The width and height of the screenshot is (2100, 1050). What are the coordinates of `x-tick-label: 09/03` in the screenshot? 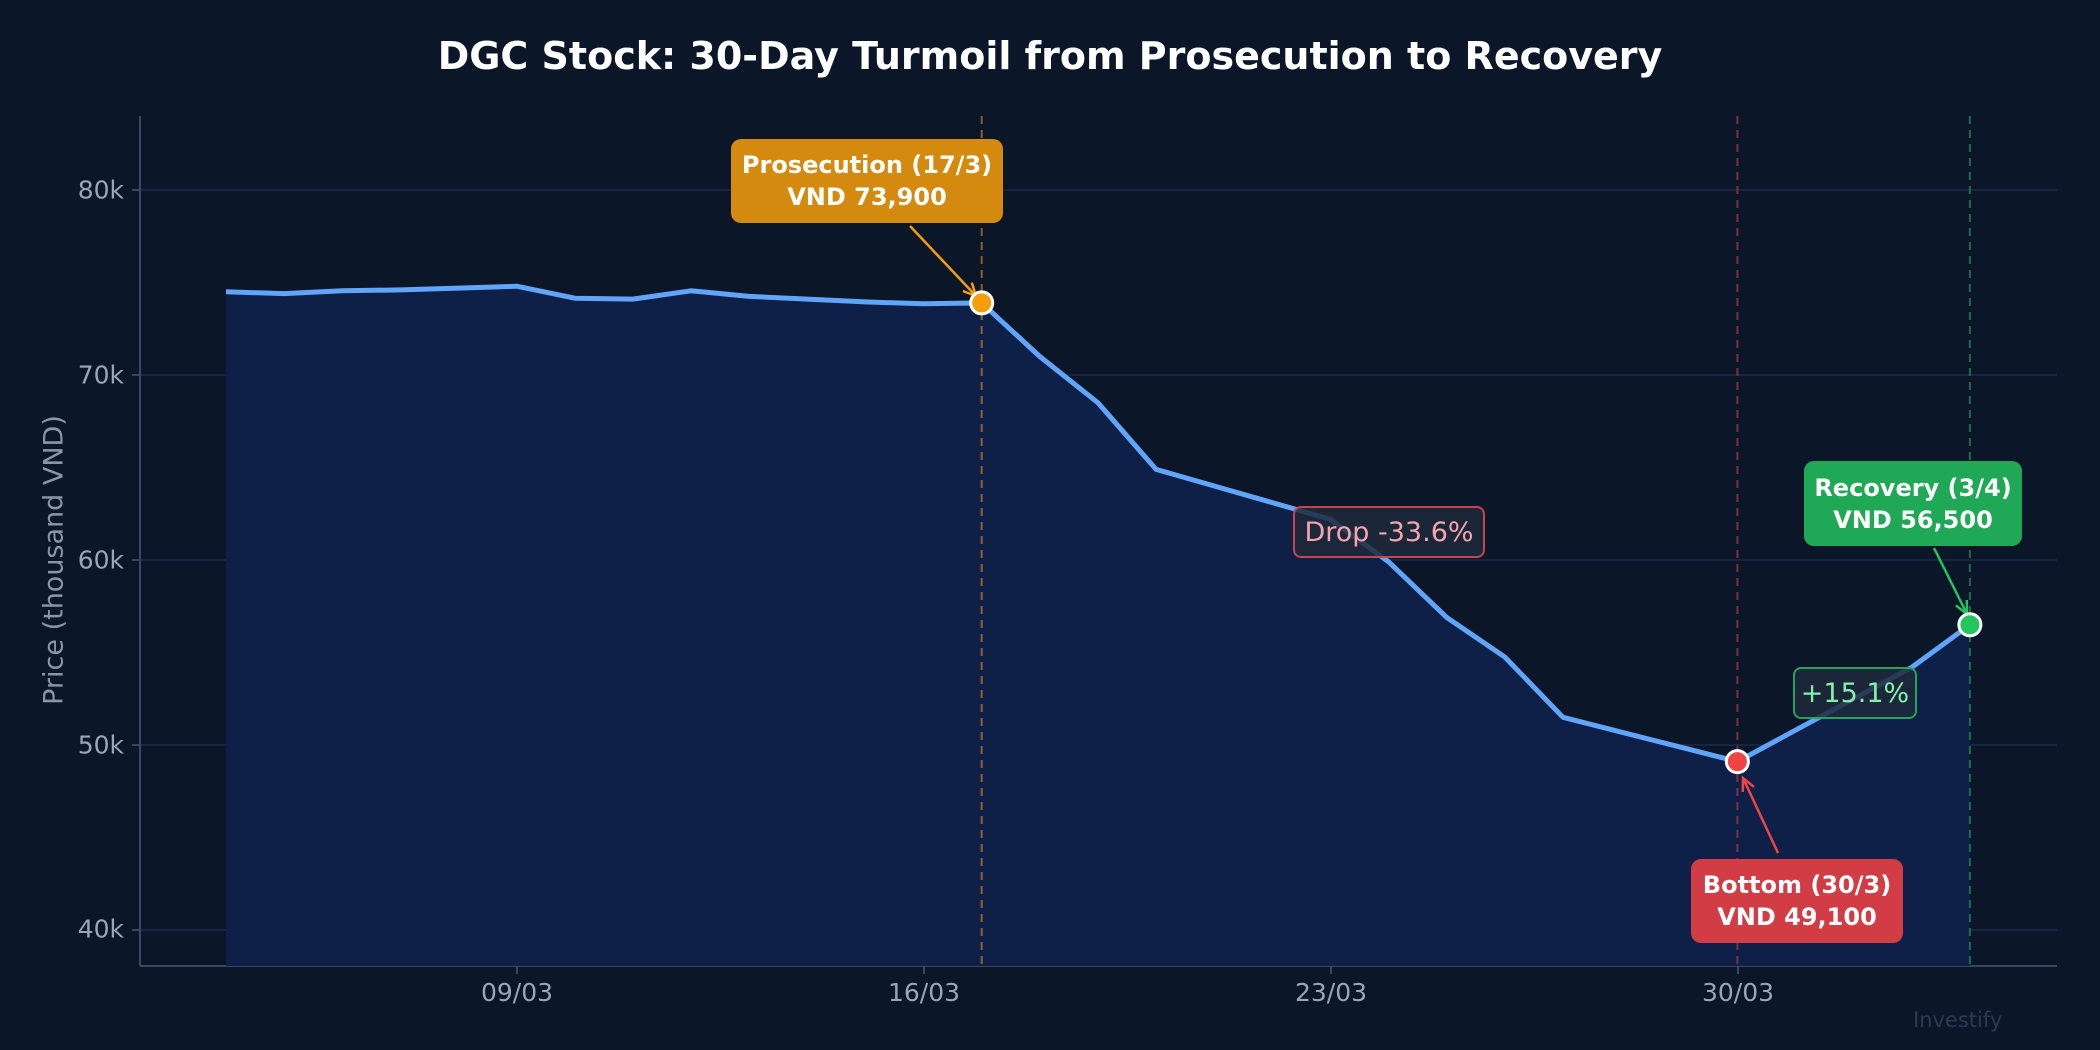 It's located at (517, 992).